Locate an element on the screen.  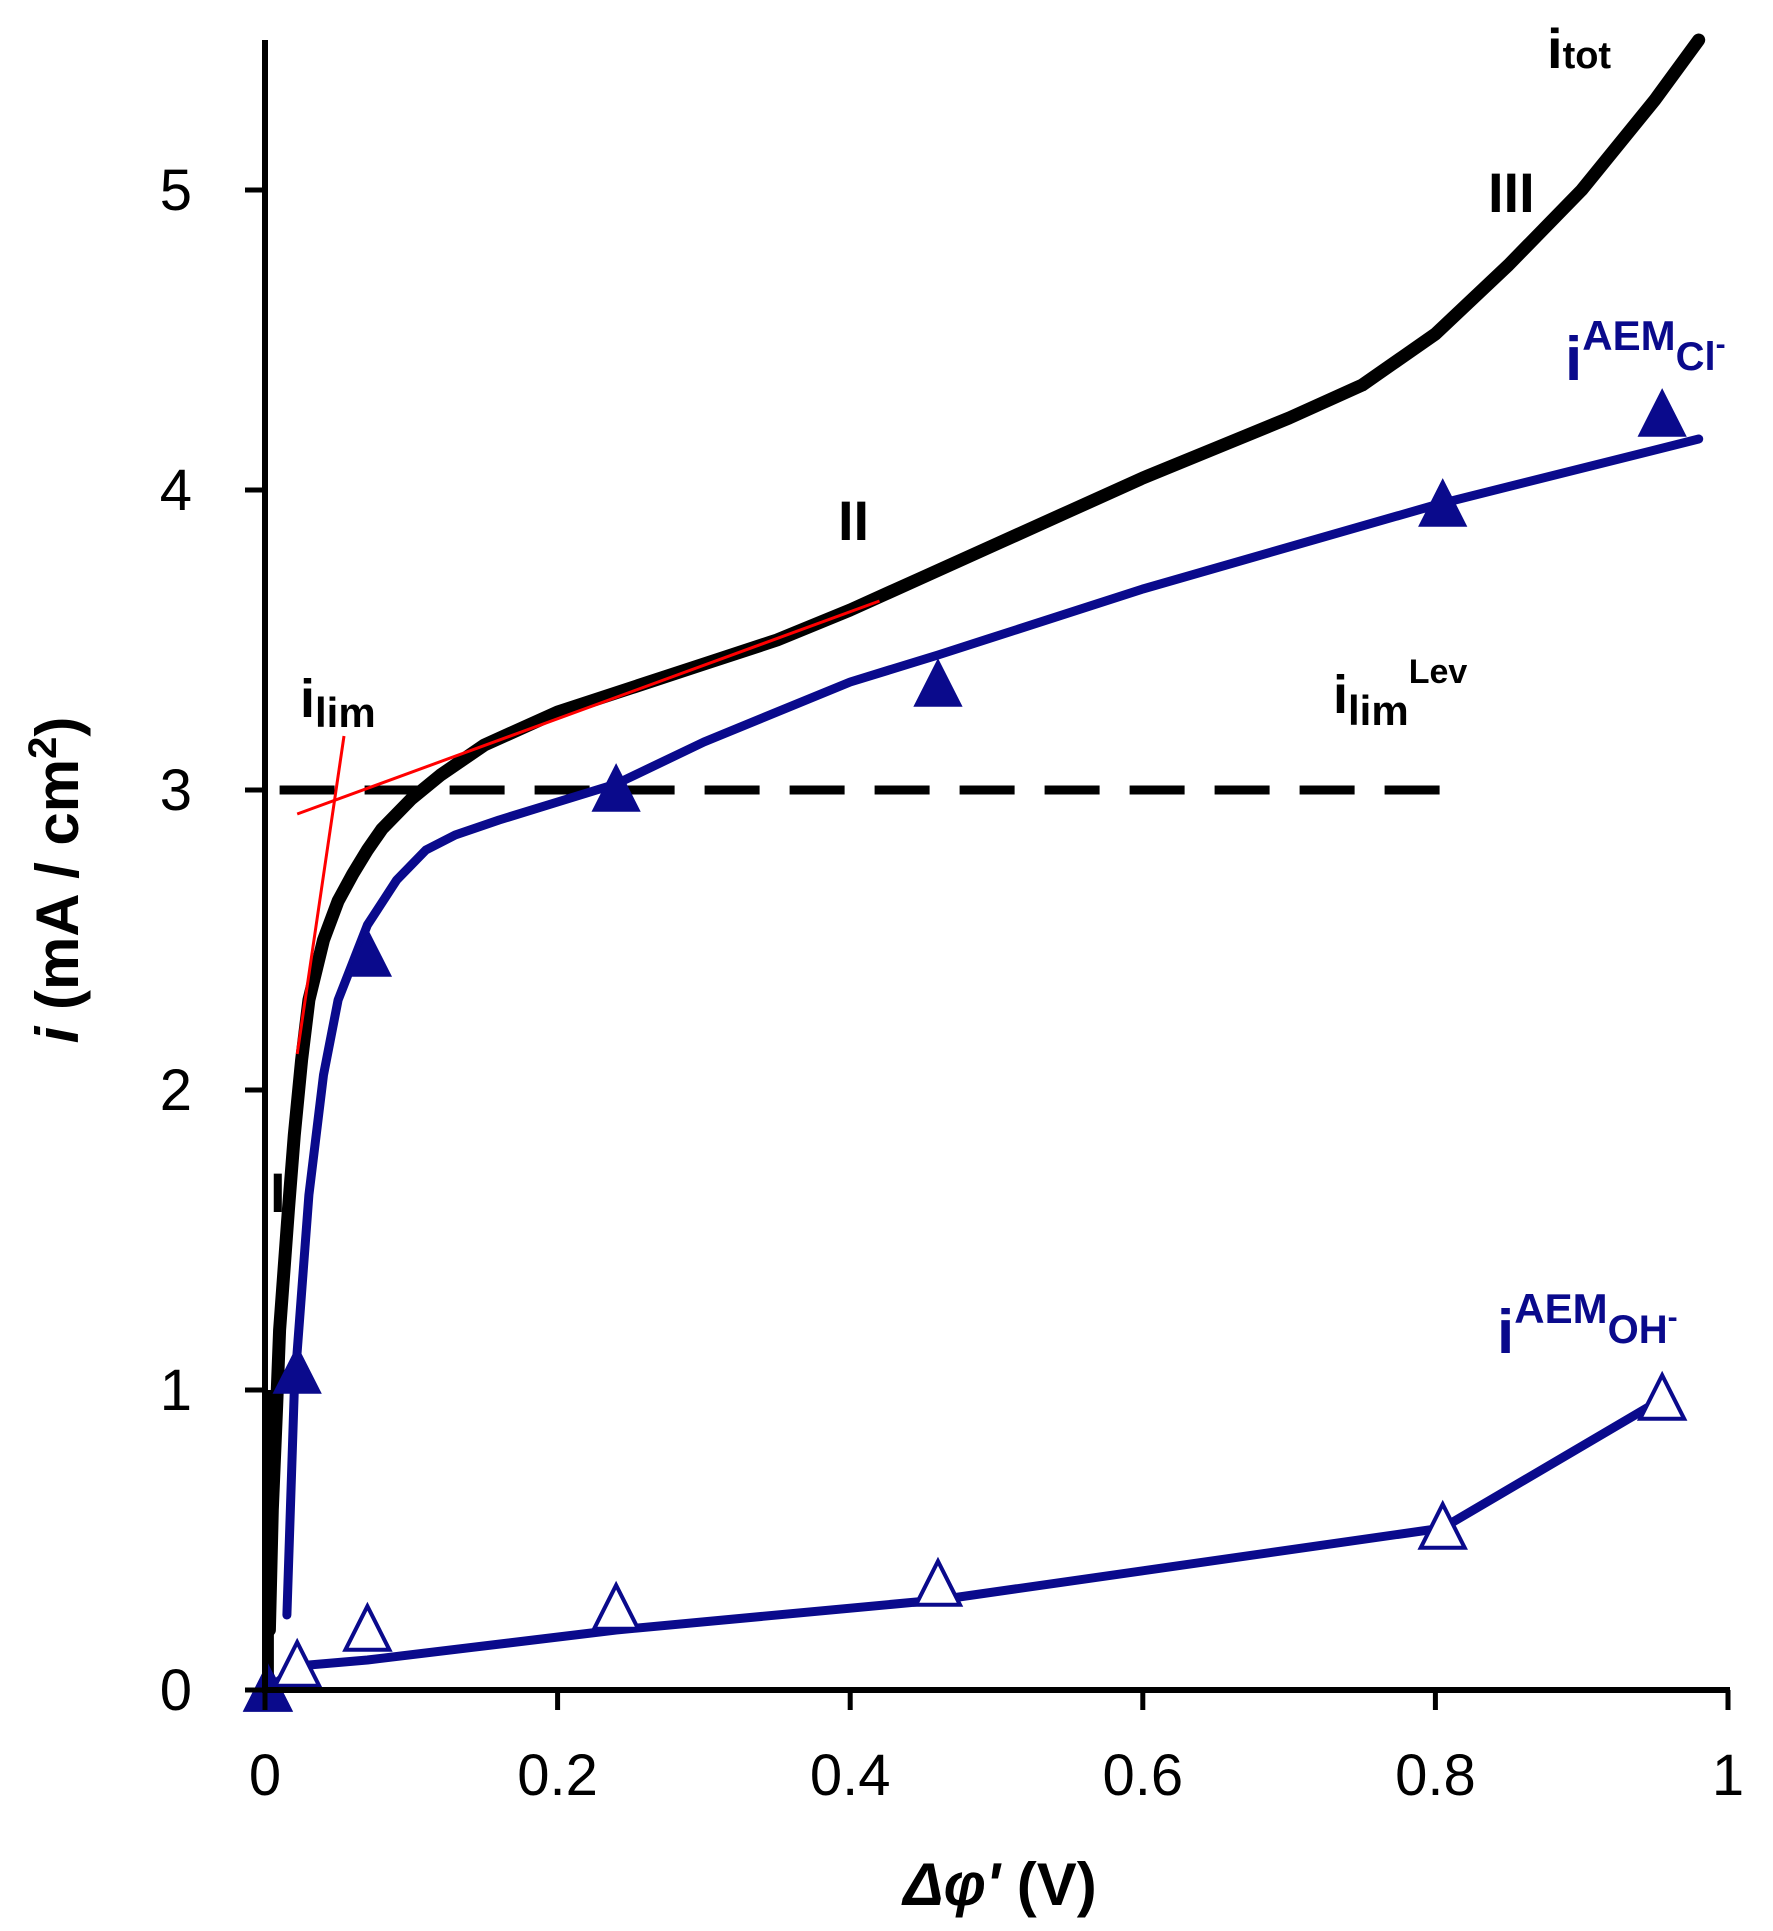
y-tick-label: 5 is located at coordinates (176, 190).